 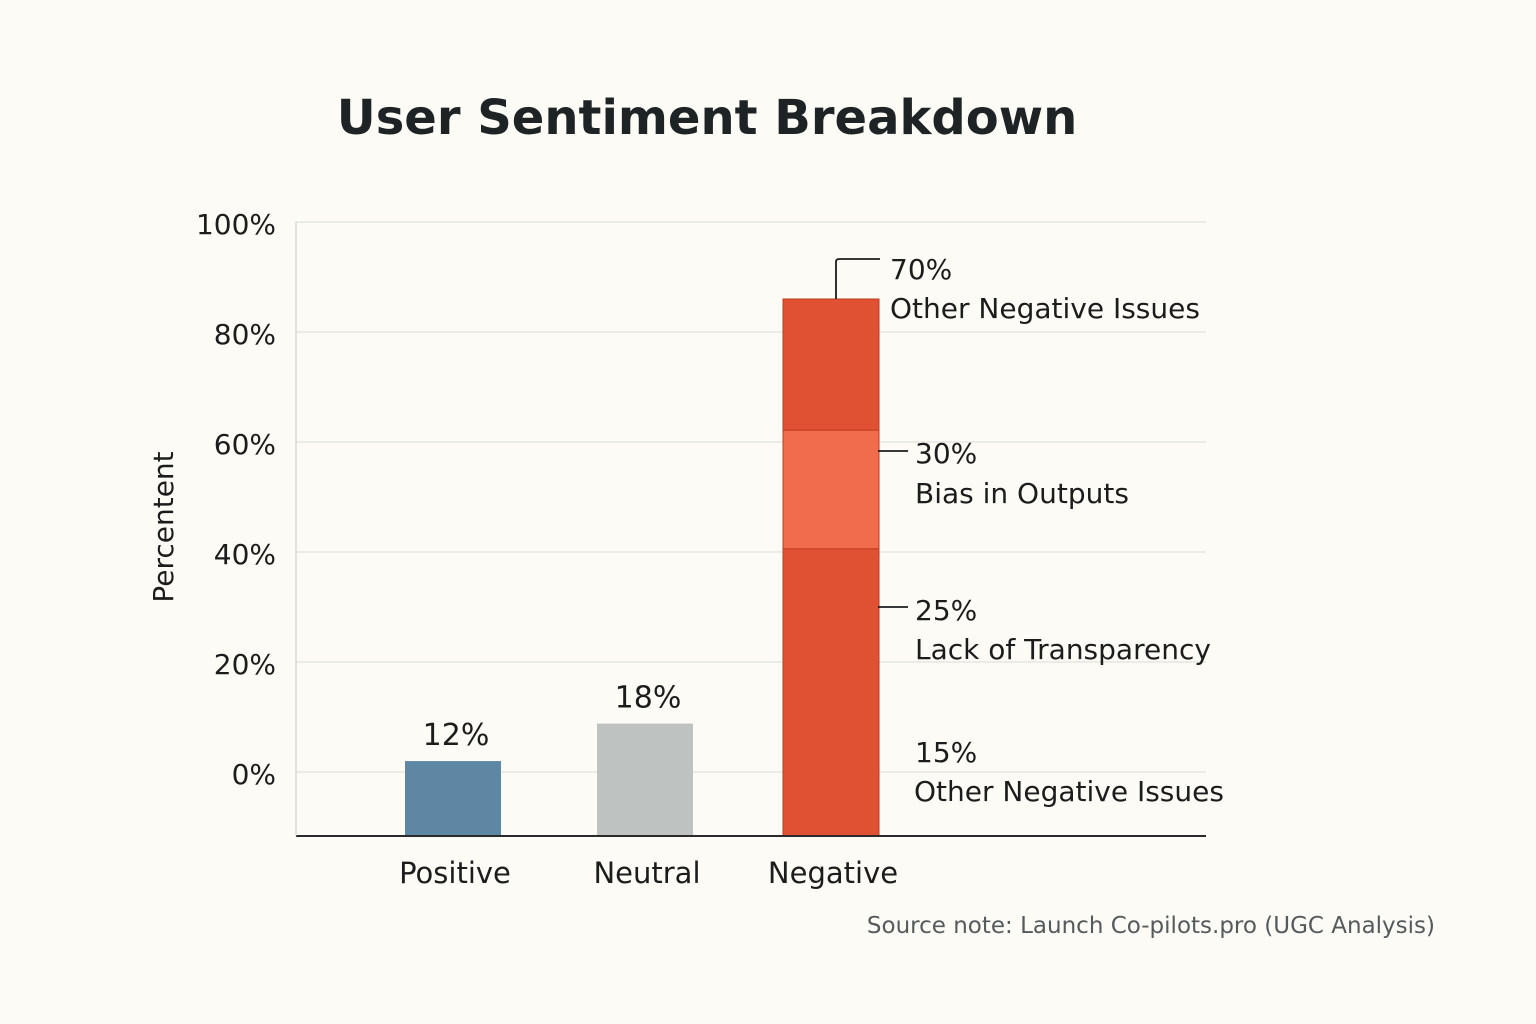 What do you see at coordinates (645, 779) in the screenshot?
I see `bar-neutral` at bounding box center [645, 779].